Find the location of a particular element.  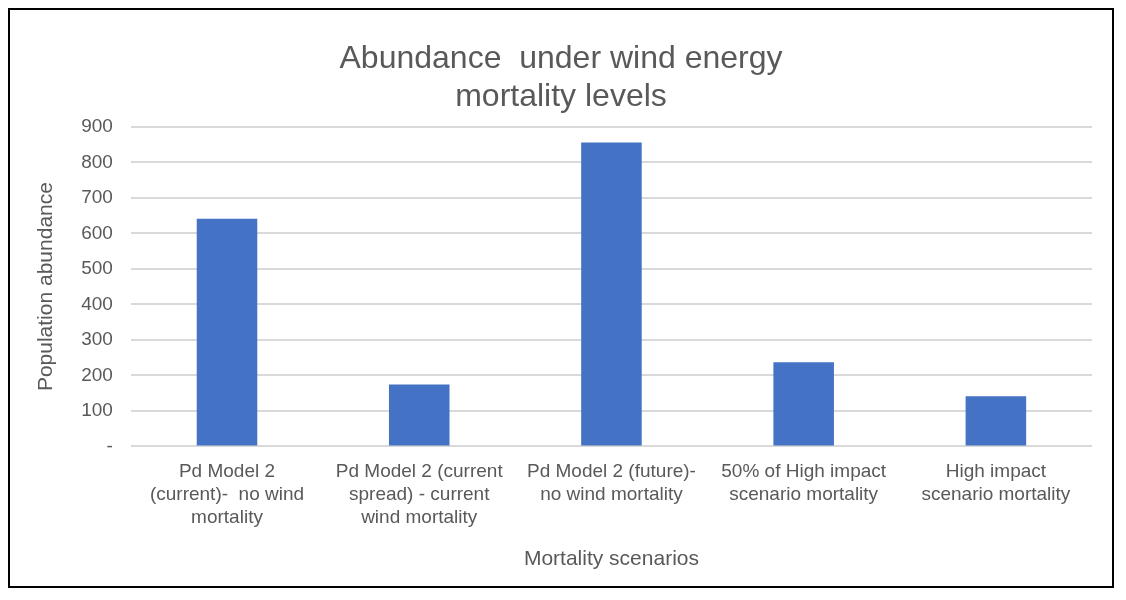

y-tick-label: - is located at coordinates (109, 445).